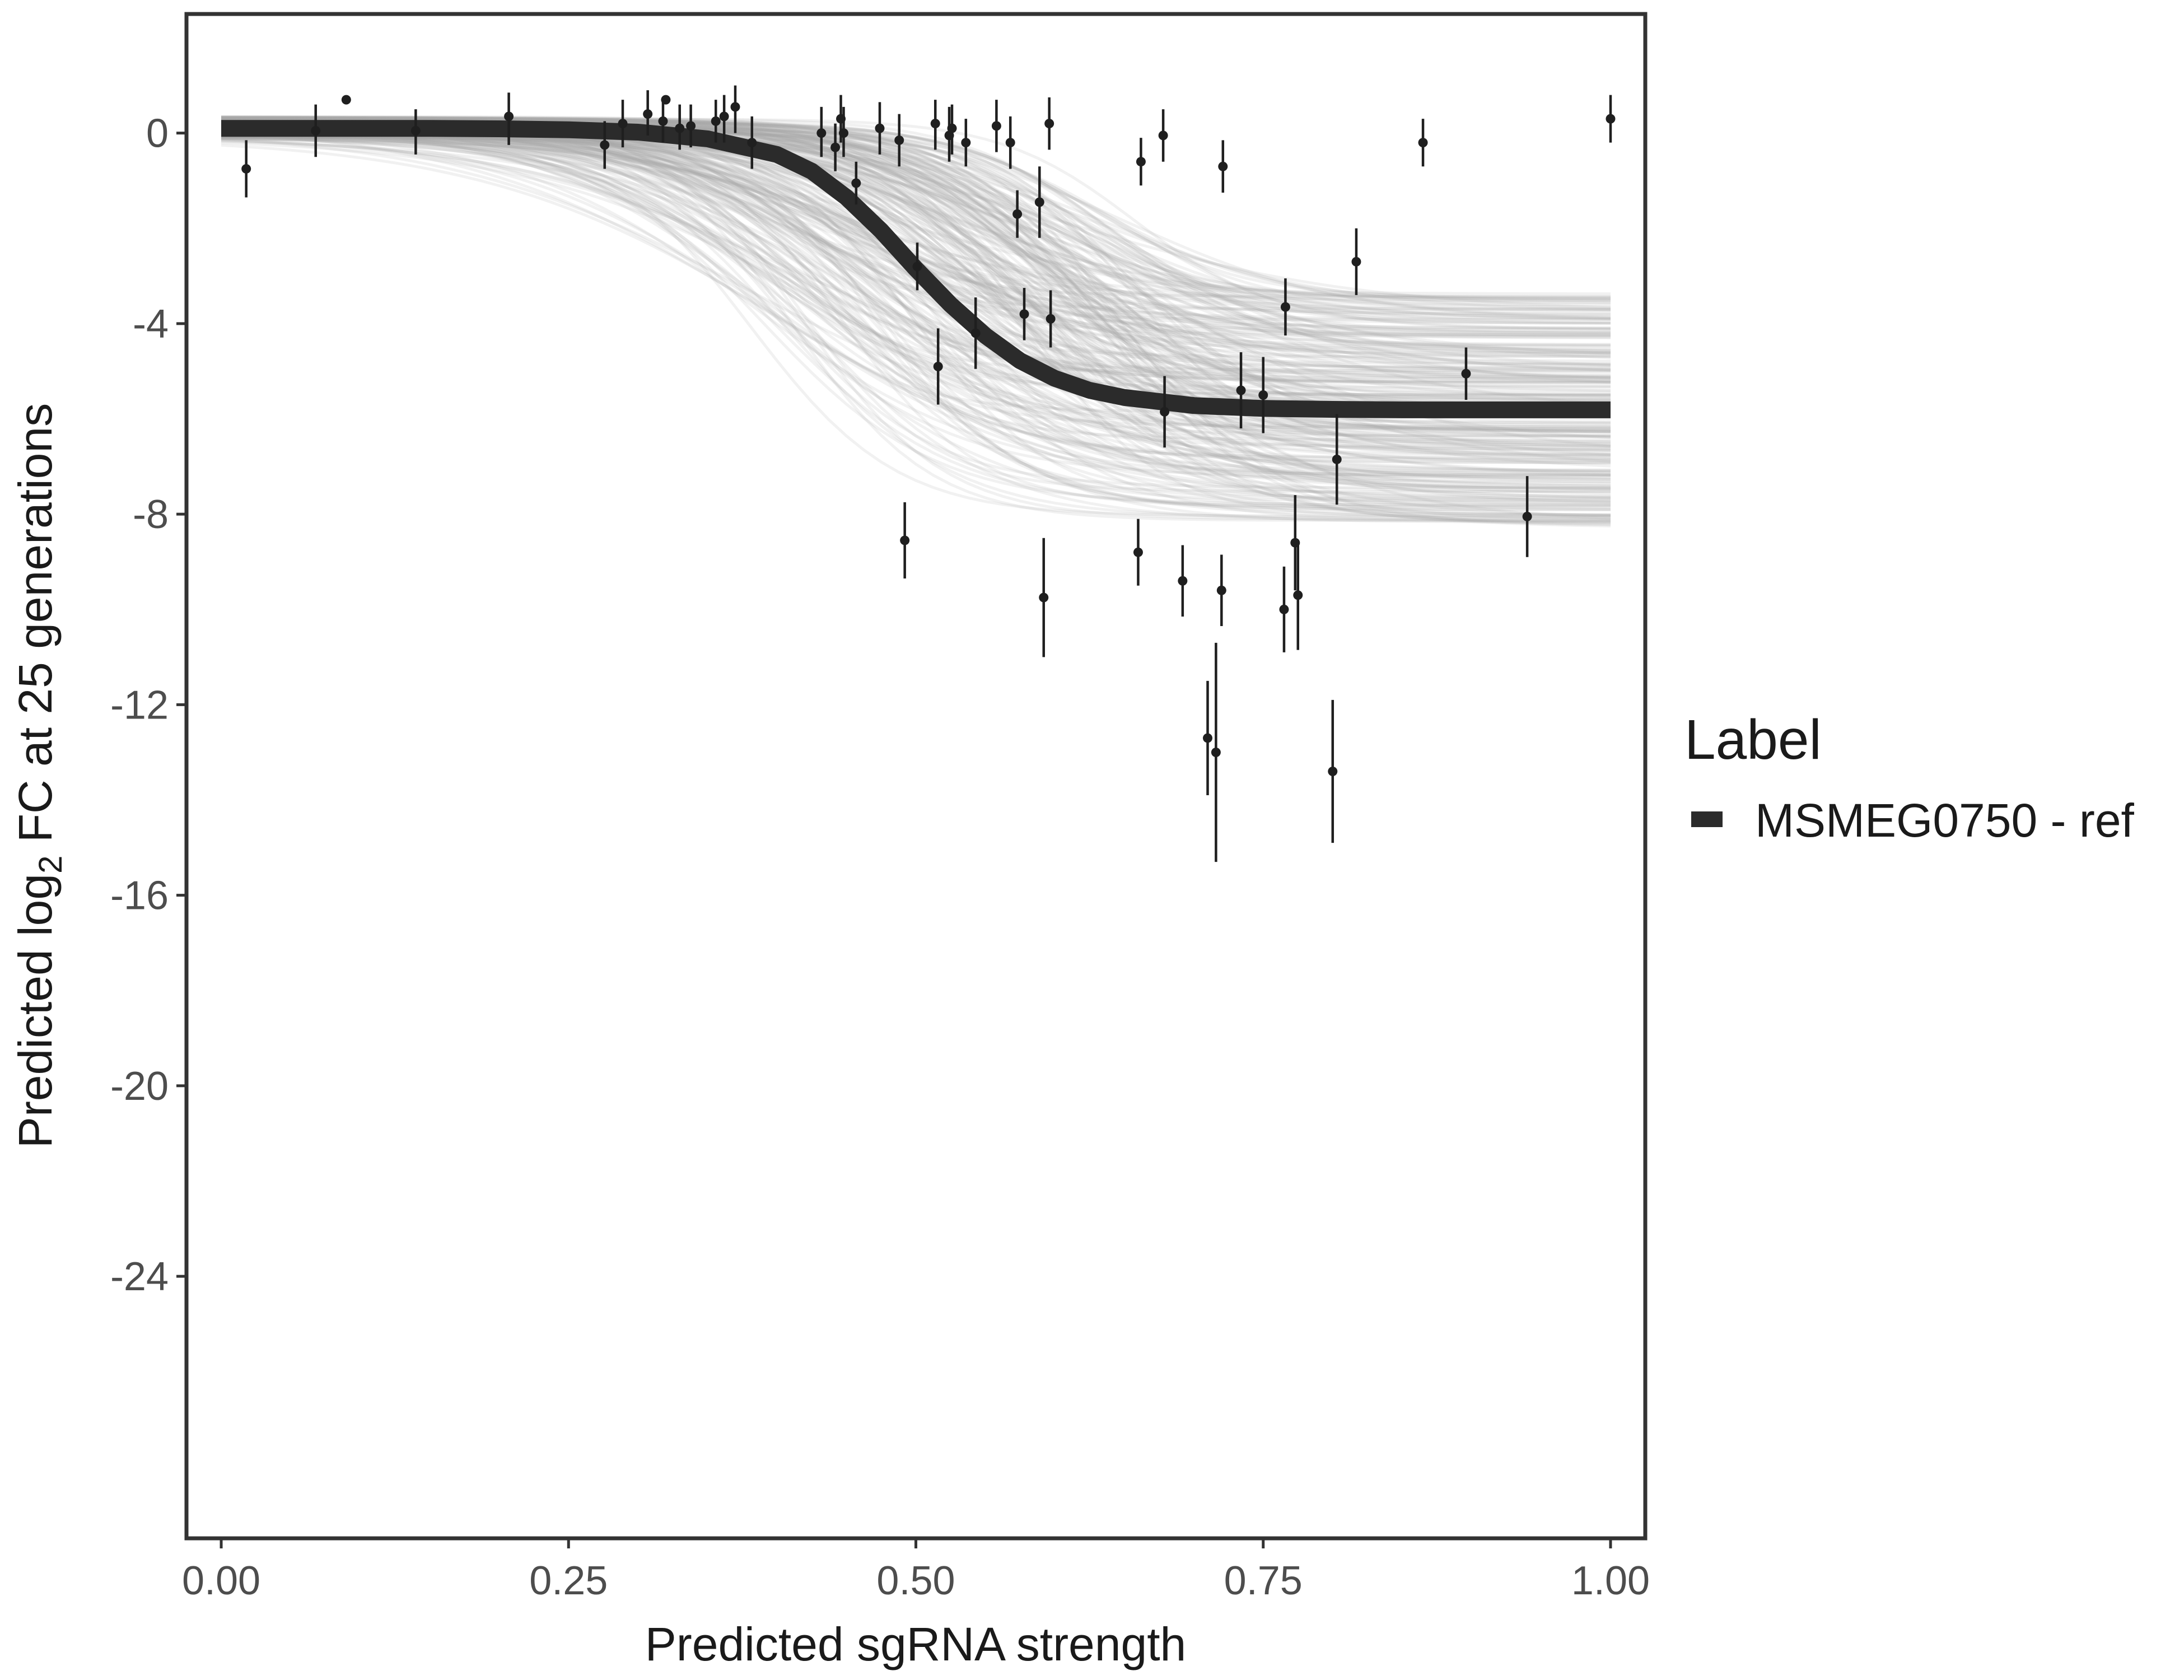  I want to click on x-tick-label: 0.50, so click(916, 1581).